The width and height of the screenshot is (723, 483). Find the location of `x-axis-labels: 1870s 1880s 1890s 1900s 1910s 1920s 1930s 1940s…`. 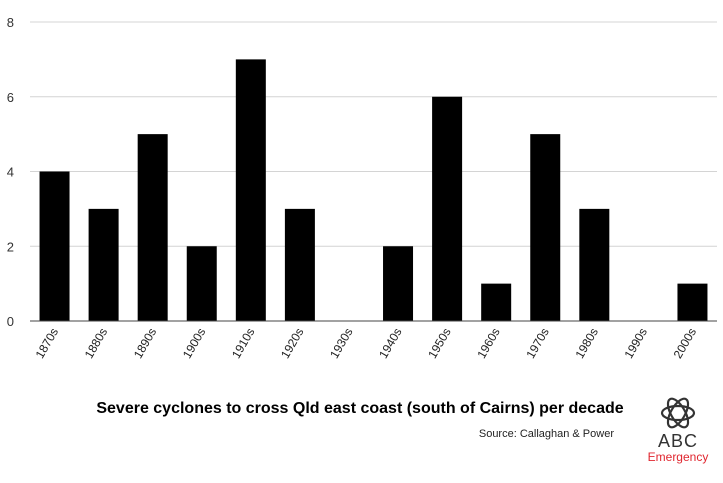

x-axis-labels: 1870s 1880s 1890s 1900s 1910s 1920s 1930s 1940s… is located at coordinates (366, 343).